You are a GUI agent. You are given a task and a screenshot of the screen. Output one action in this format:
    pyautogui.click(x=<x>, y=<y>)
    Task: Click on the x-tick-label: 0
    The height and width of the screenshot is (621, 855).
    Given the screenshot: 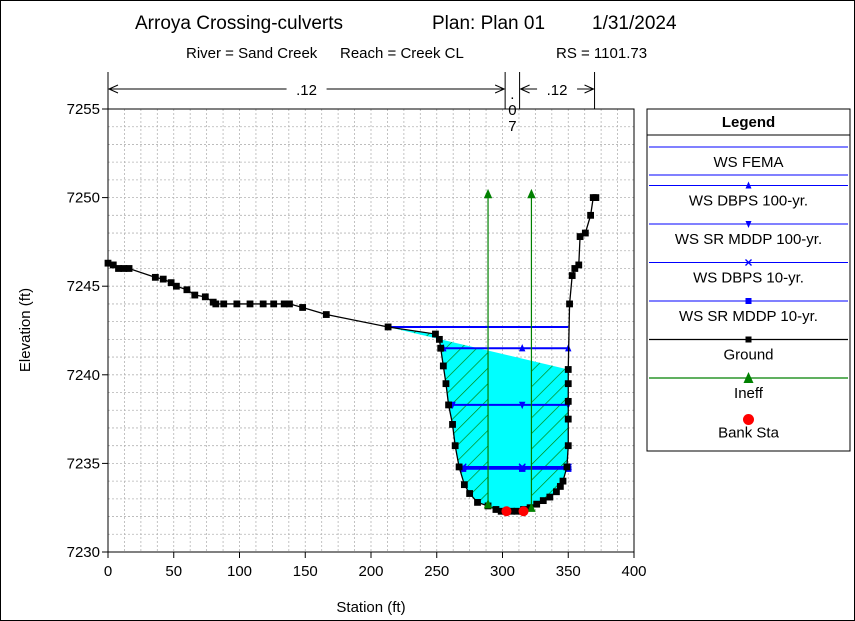 What is the action you would take?
    pyautogui.click(x=108, y=571)
    